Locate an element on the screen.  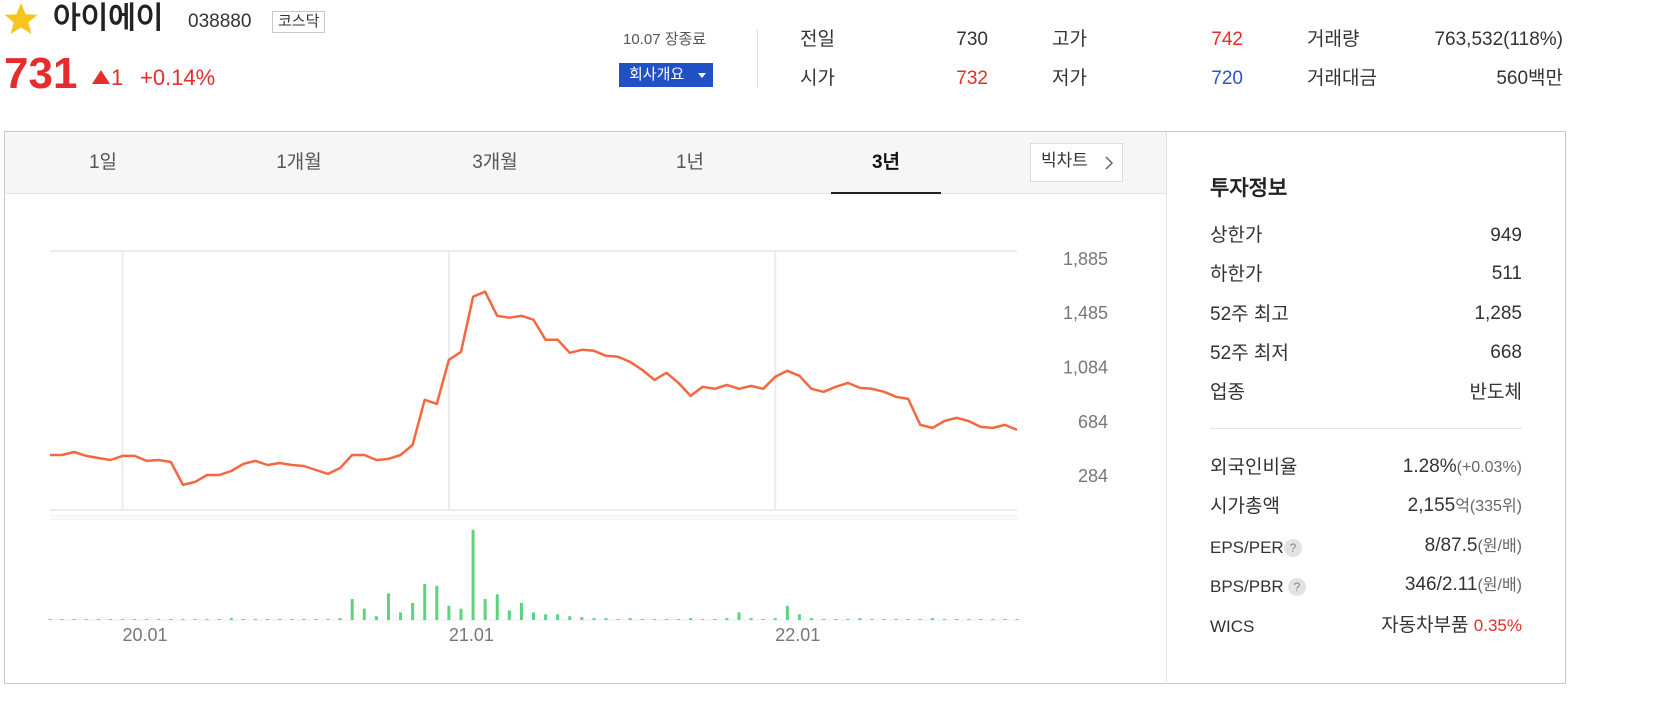
invest-label: 시가총액 is located at coordinates (1245, 506).